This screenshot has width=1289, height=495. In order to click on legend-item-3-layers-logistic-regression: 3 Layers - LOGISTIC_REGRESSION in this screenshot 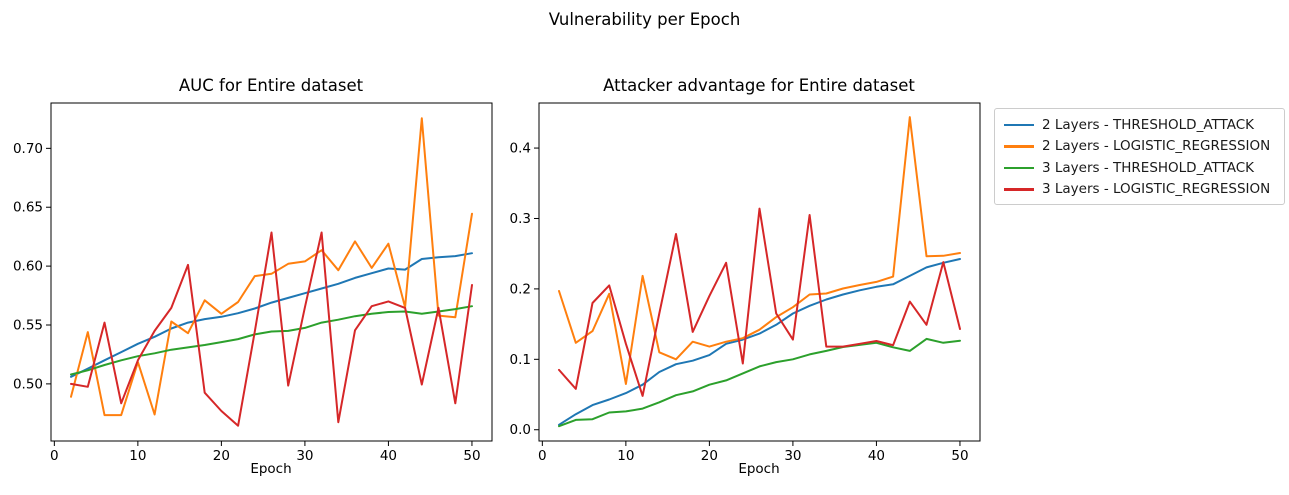, I will do `click(1139, 190)`.